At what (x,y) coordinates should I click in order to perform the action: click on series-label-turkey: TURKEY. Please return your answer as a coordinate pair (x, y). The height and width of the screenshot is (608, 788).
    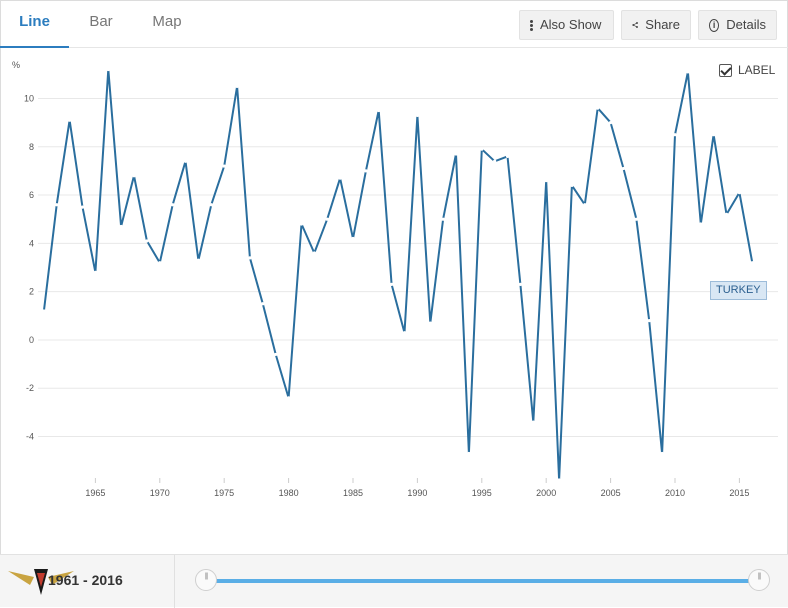
    Looking at the image, I should click on (738, 290).